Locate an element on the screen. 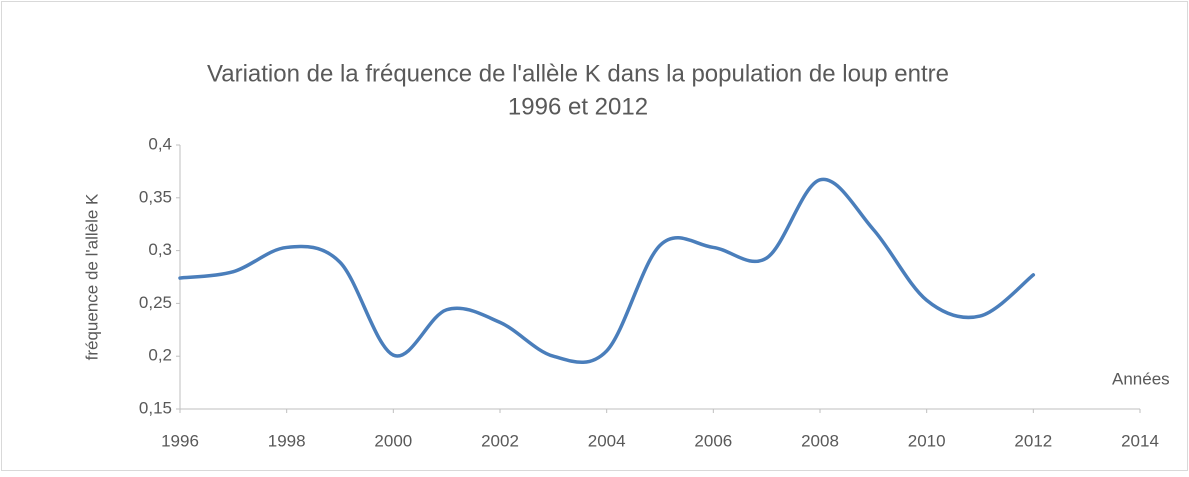 This screenshot has width=1189, height=477. x-tick-label: 2010 is located at coordinates (927, 440).